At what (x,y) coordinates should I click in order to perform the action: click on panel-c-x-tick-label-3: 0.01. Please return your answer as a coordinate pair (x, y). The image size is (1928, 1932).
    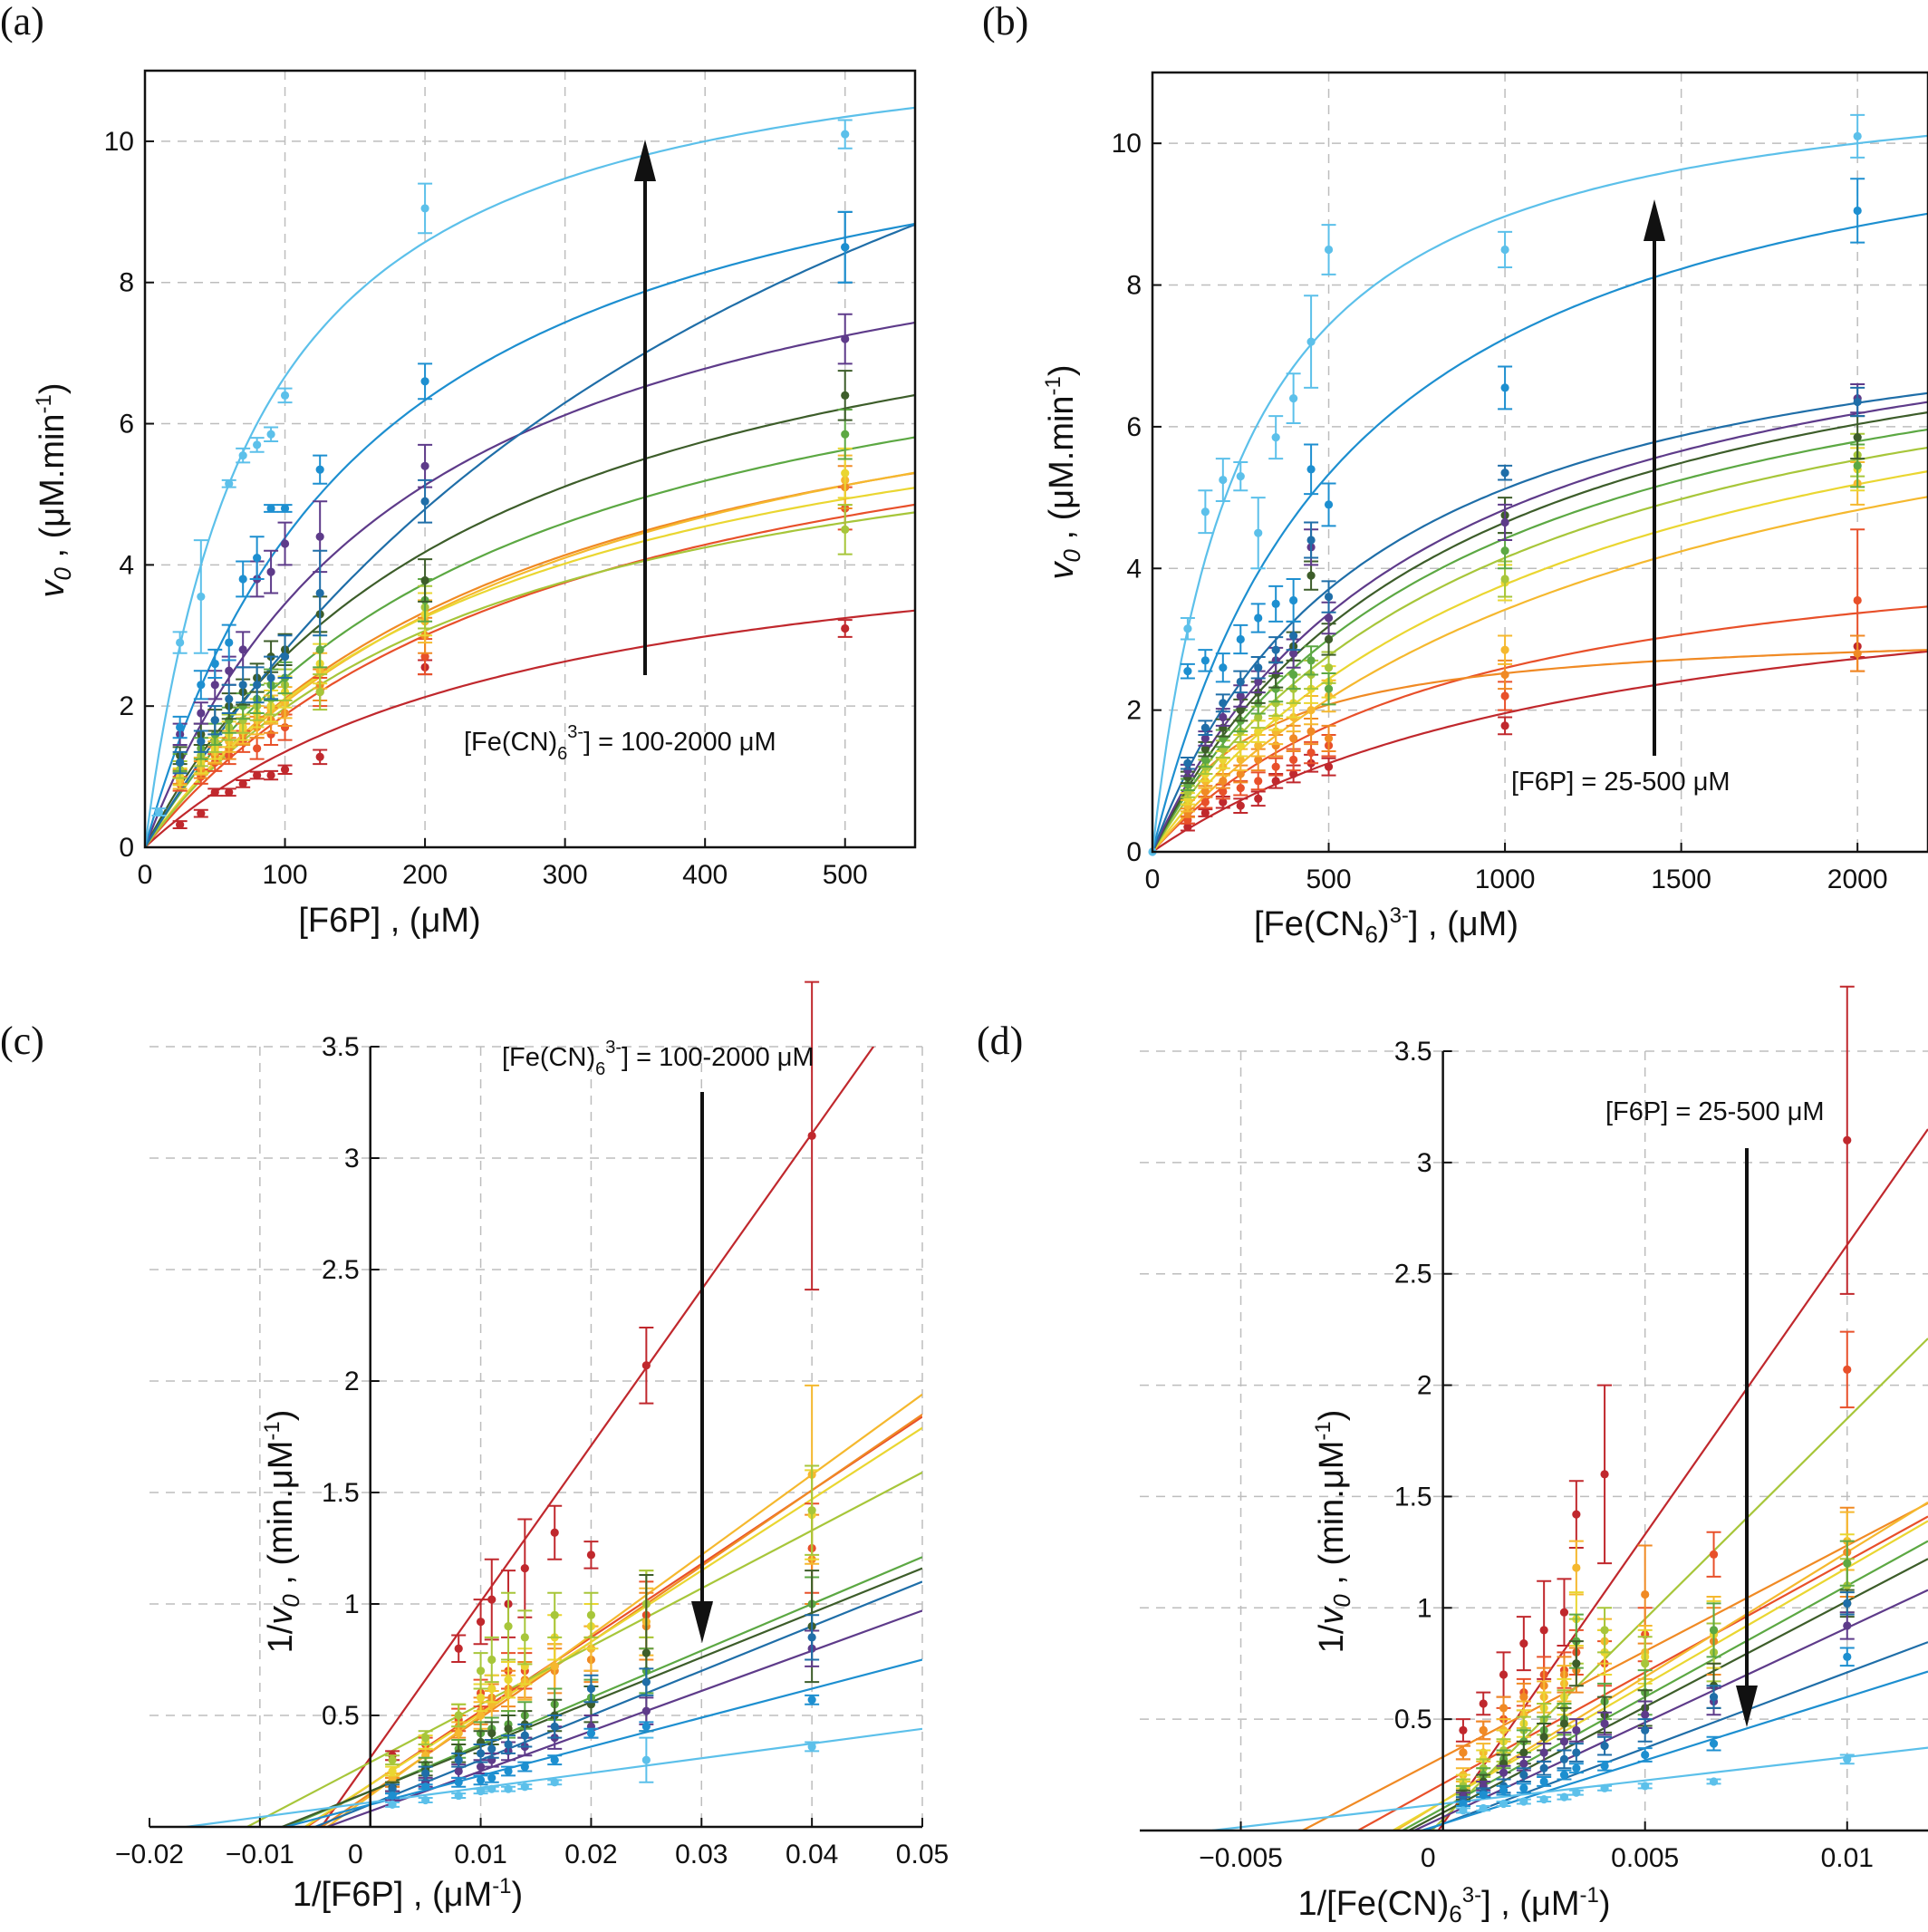
    Looking at the image, I should click on (480, 1854).